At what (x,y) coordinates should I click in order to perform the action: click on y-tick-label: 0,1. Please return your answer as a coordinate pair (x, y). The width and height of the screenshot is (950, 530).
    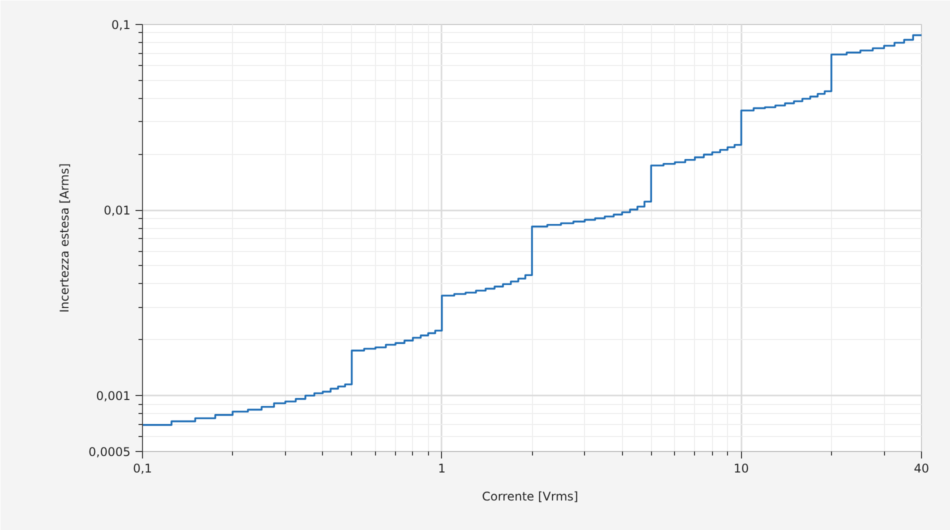
    Looking at the image, I should click on (121, 25).